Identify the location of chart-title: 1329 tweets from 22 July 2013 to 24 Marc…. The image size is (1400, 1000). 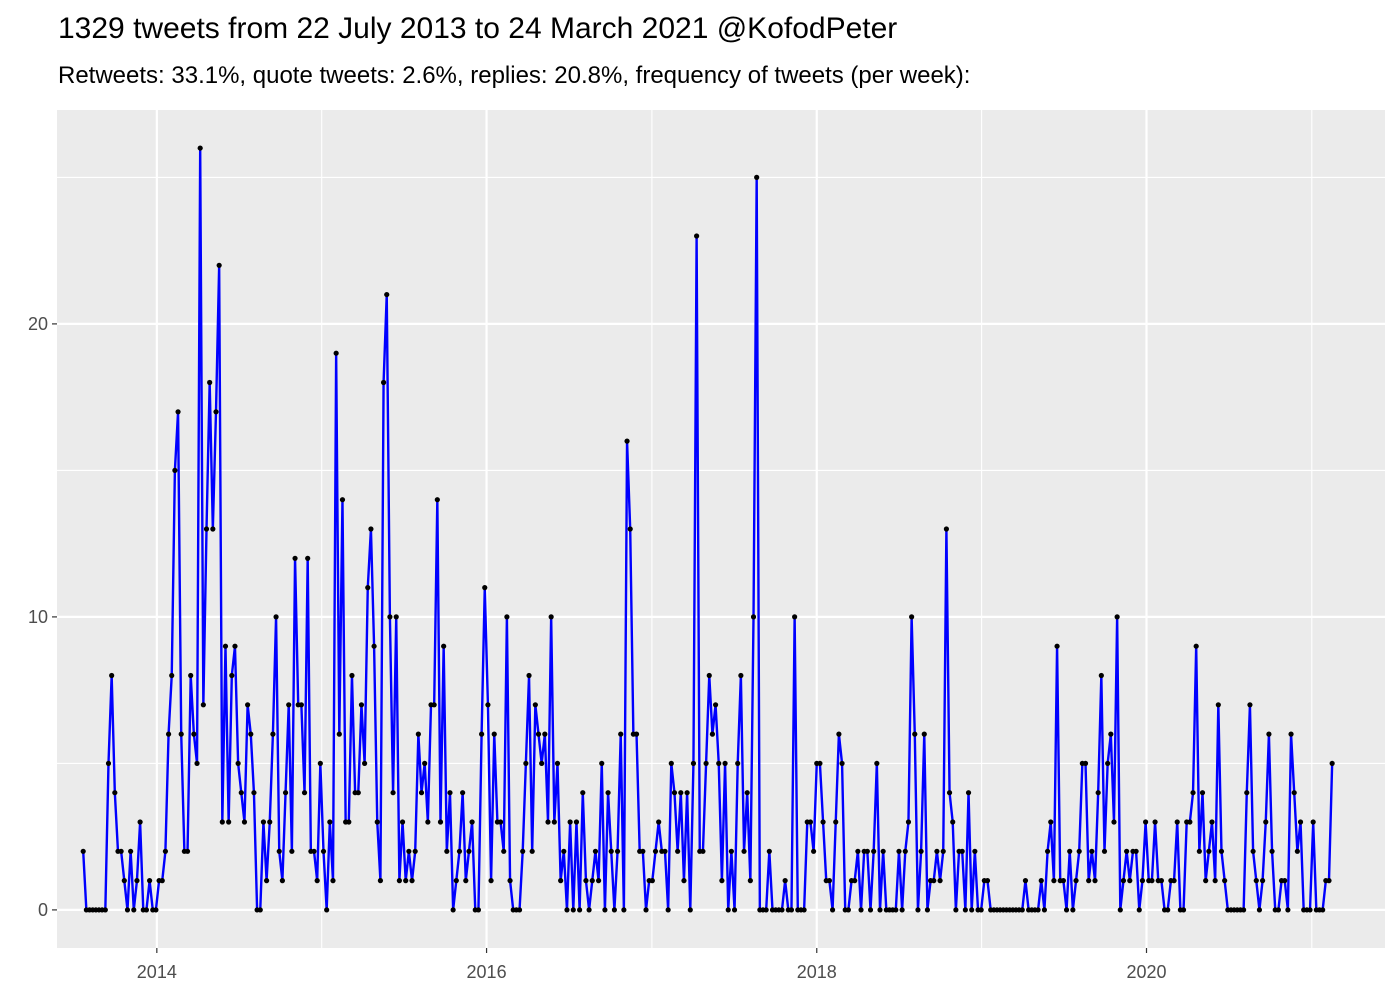
(478, 28).